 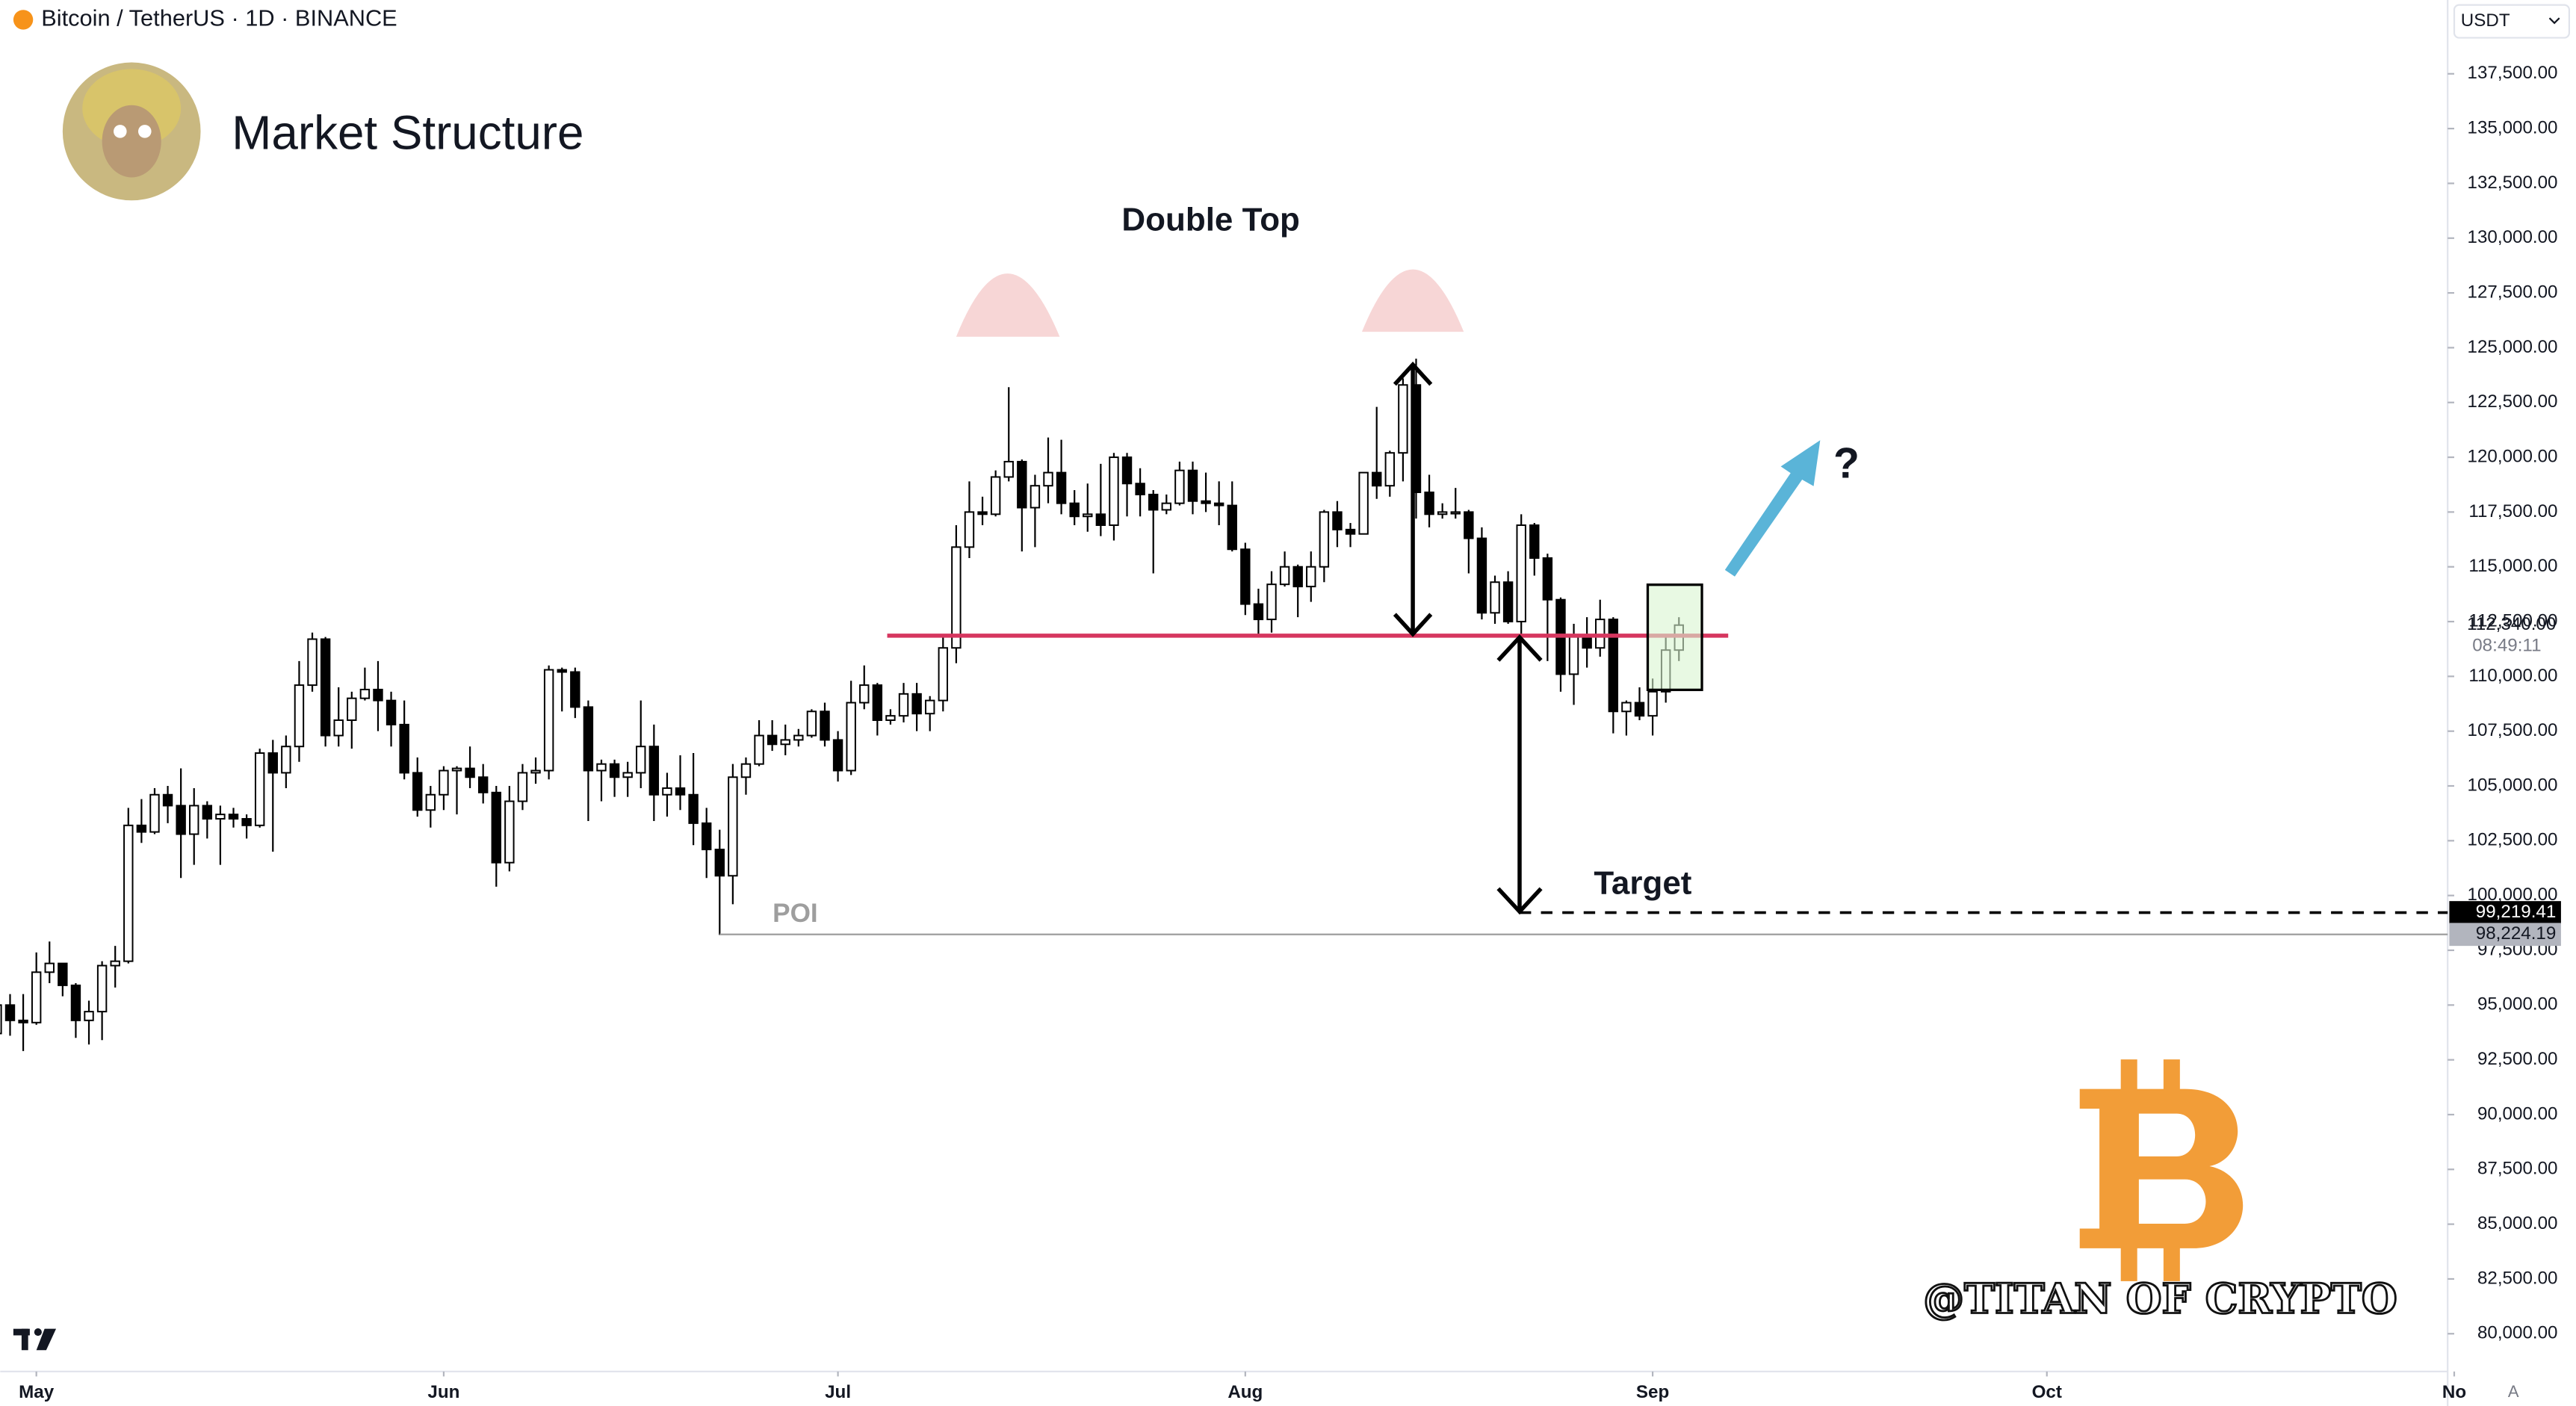 What do you see at coordinates (2512, 566) in the screenshot?
I see `y-tick-label: 115,000.00` at bounding box center [2512, 566].